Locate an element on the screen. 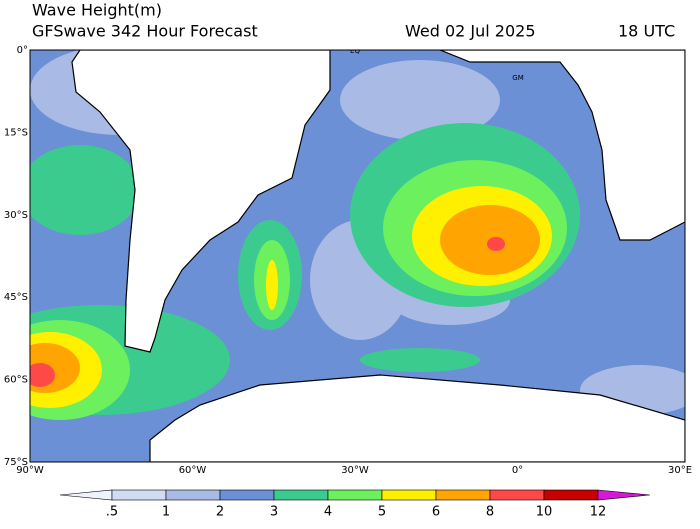 The image size is (700, 529). lon-label: 90°W is located at coordinates (30, 470).